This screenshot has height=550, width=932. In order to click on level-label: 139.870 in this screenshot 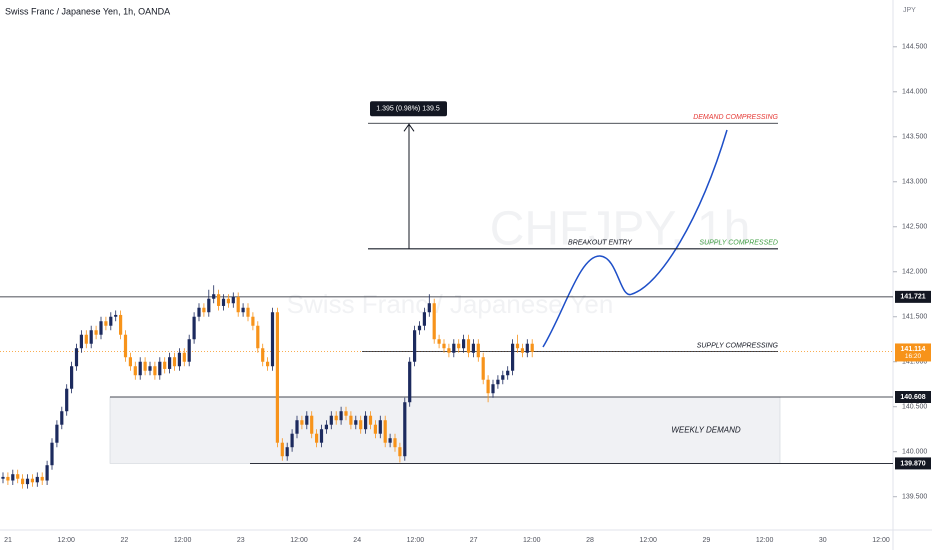, I will do `click(912, 463)`.